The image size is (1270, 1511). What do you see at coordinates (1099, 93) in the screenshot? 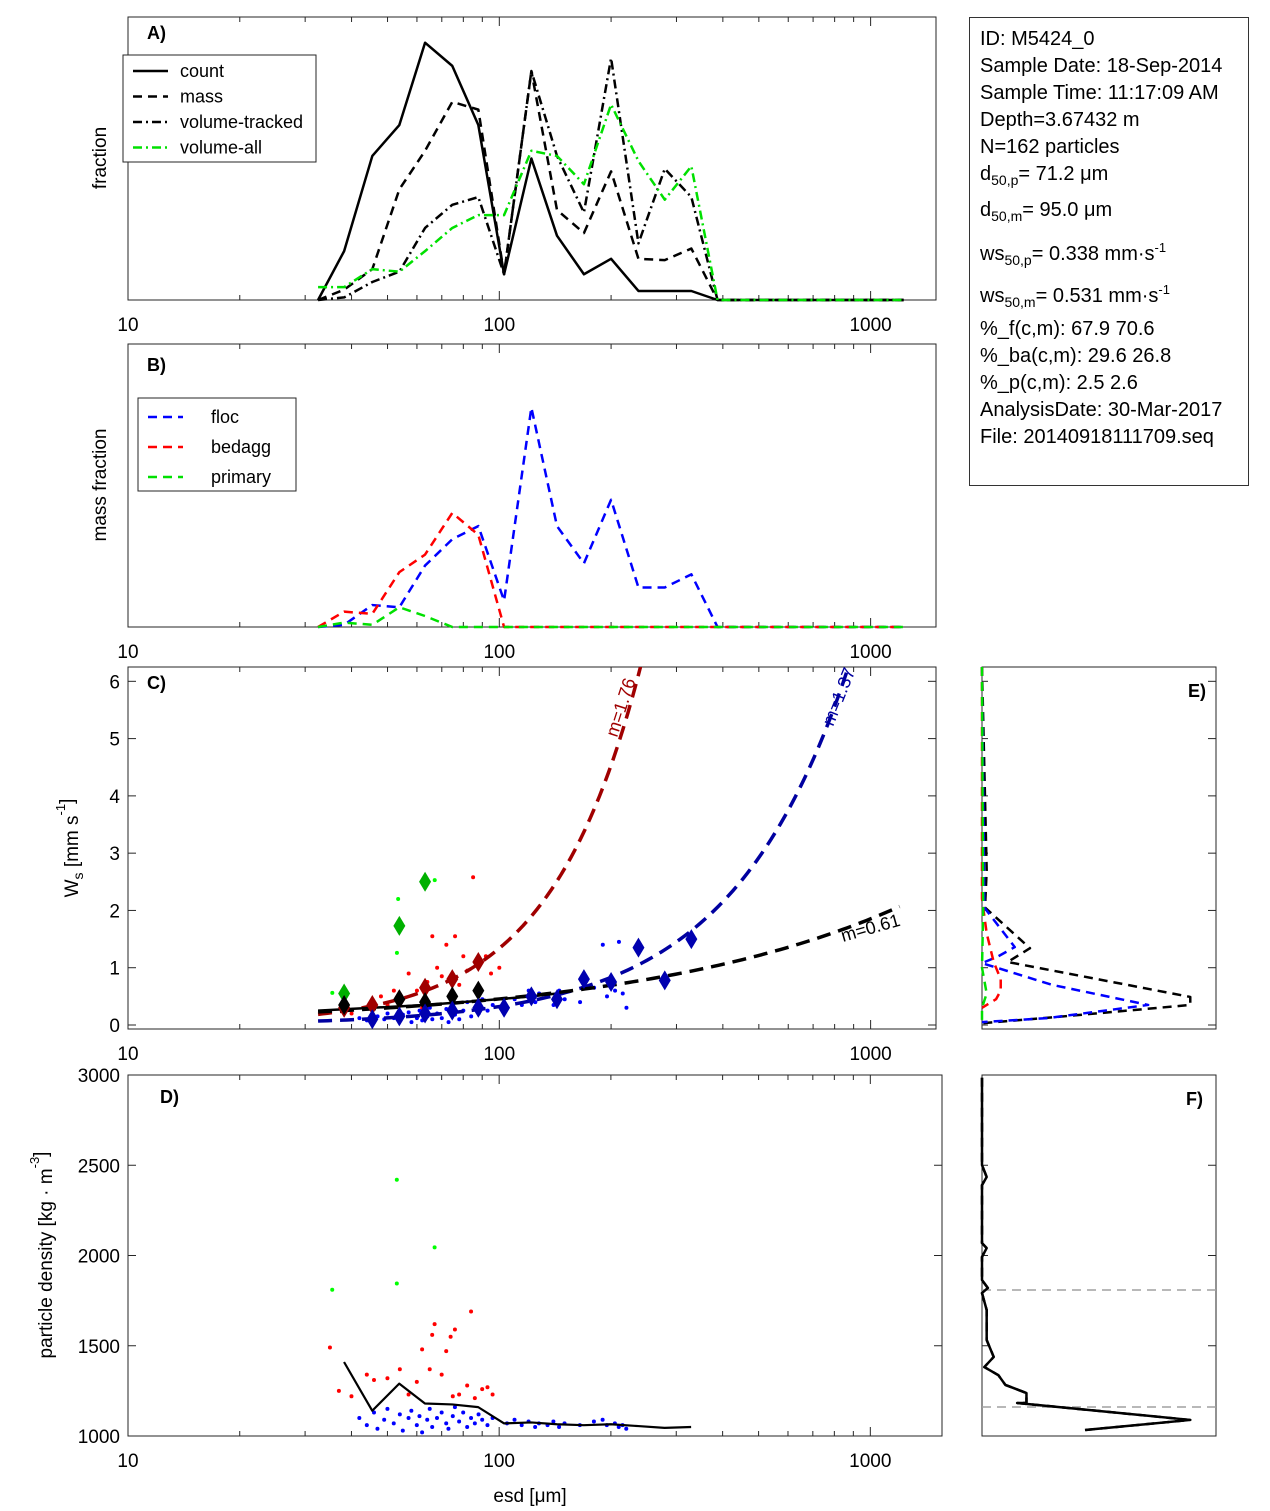
I see `info-time: Sample Time: 11:17:09 AM` at bounding box center [1099, 93].